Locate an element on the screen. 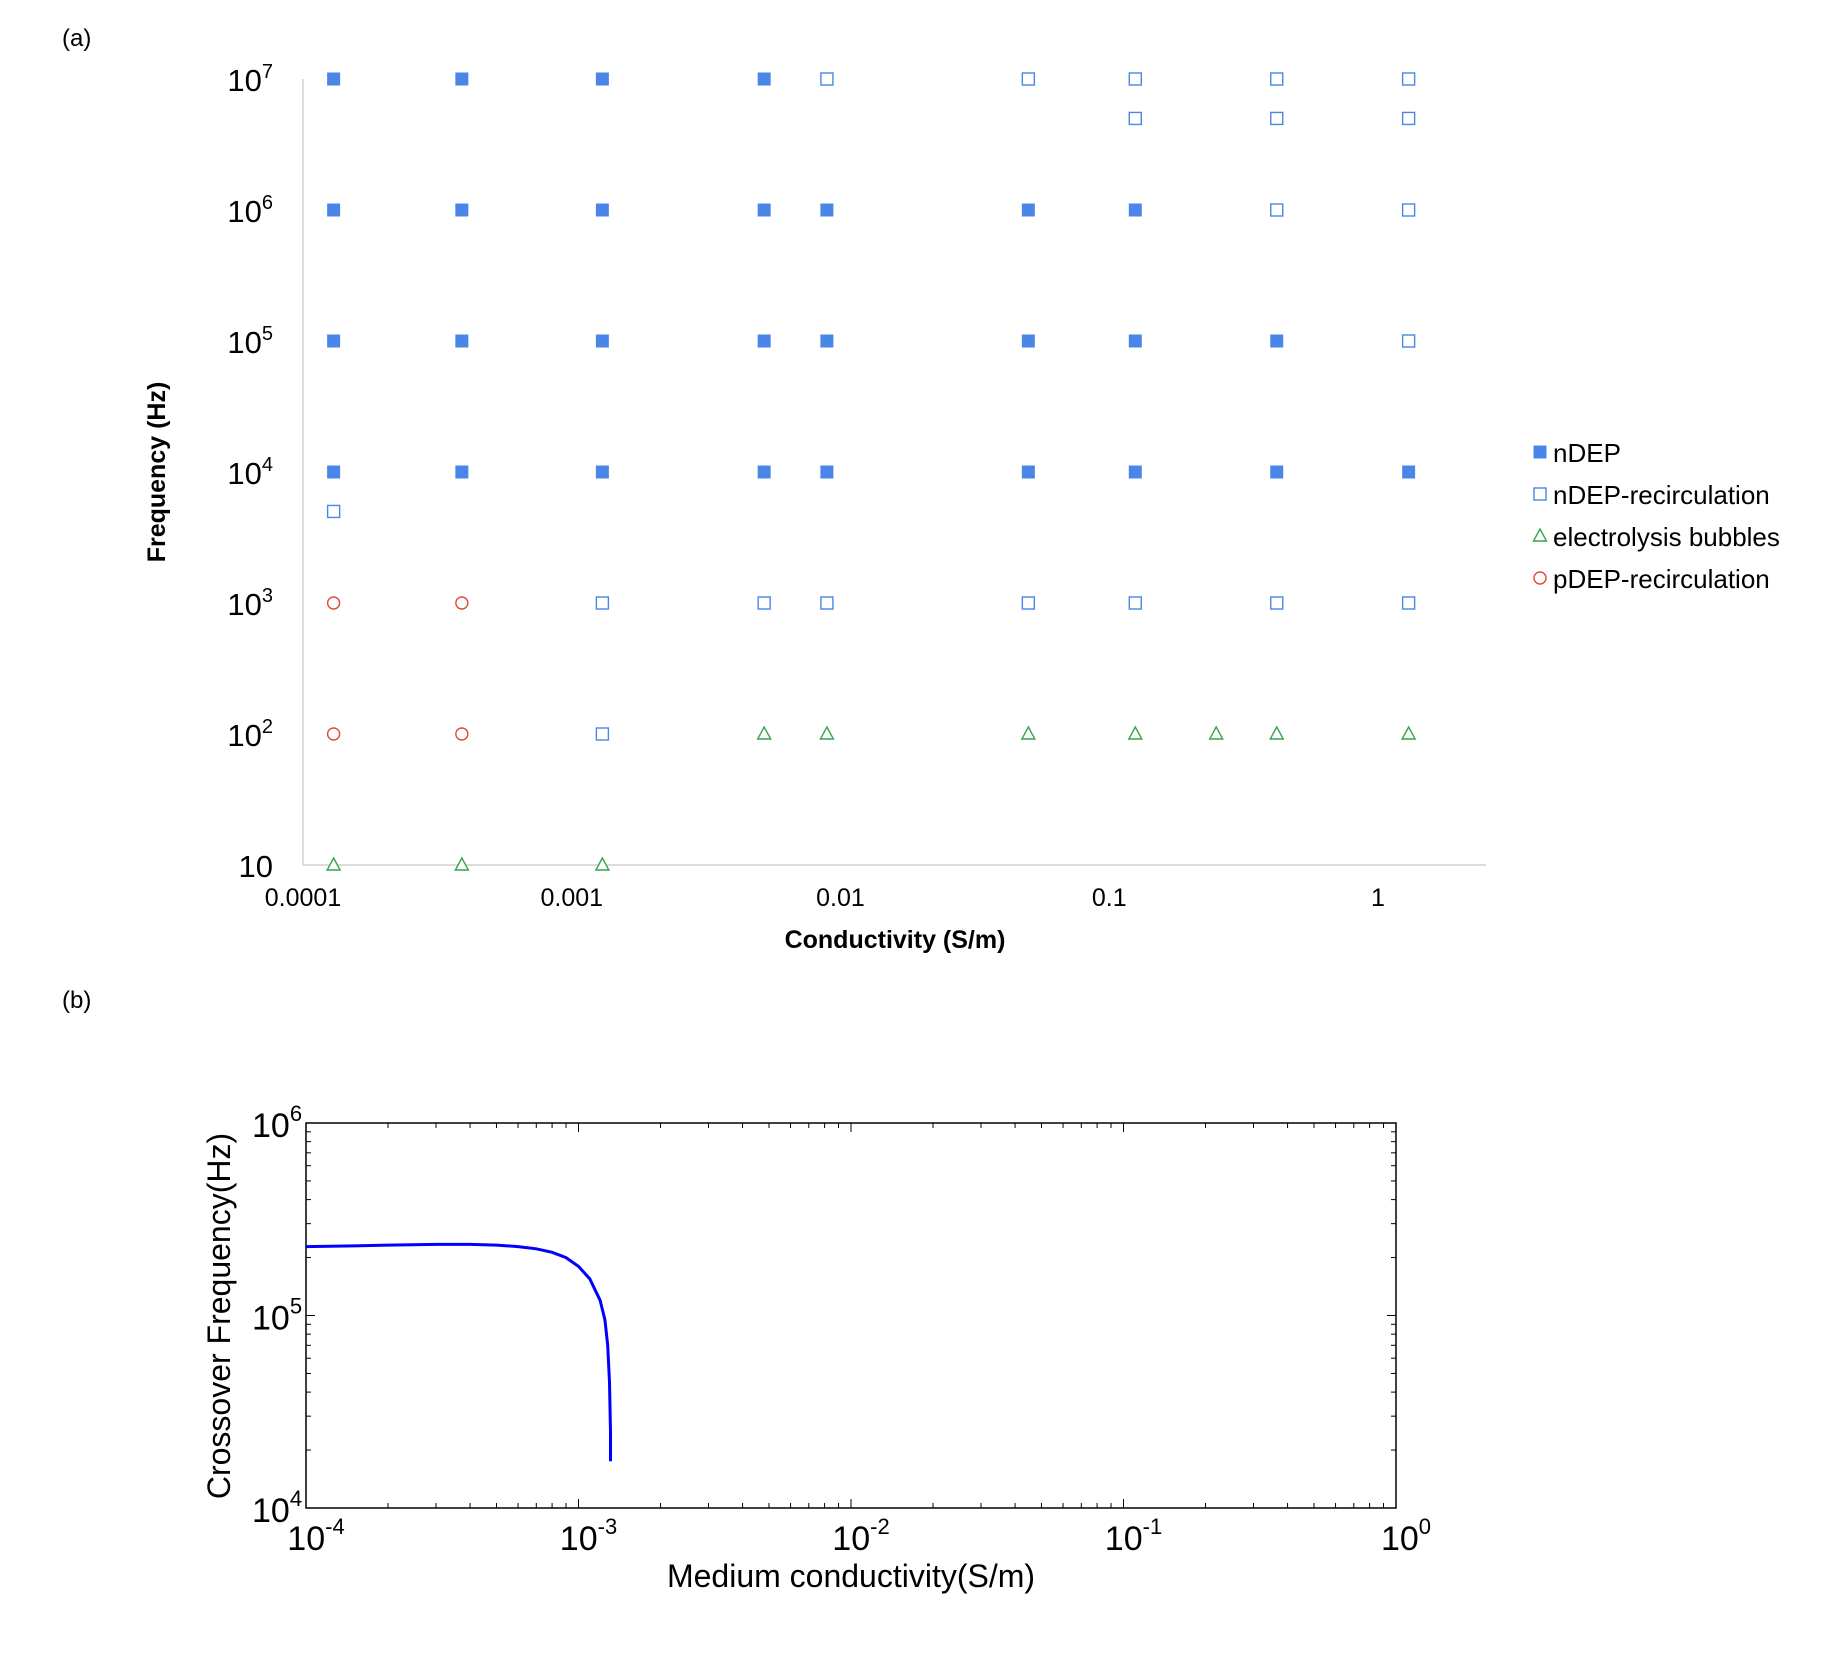  panel-b-x-axis-title: Medium conductivity(S/m) is located at coordinates (851, 1576).